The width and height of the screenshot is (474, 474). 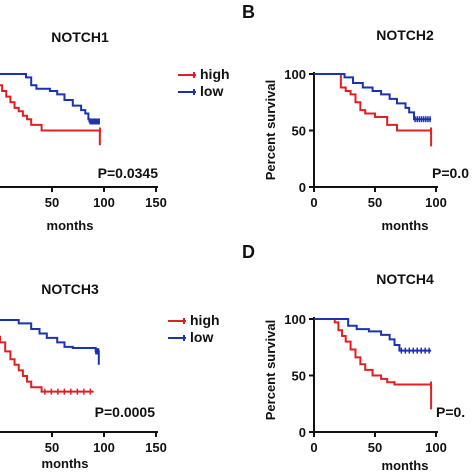 What do you see at coordinates (450, 173) in the screenshot?
I see `p-value-notch2: P=0.0` at bounding box center [450, 173].